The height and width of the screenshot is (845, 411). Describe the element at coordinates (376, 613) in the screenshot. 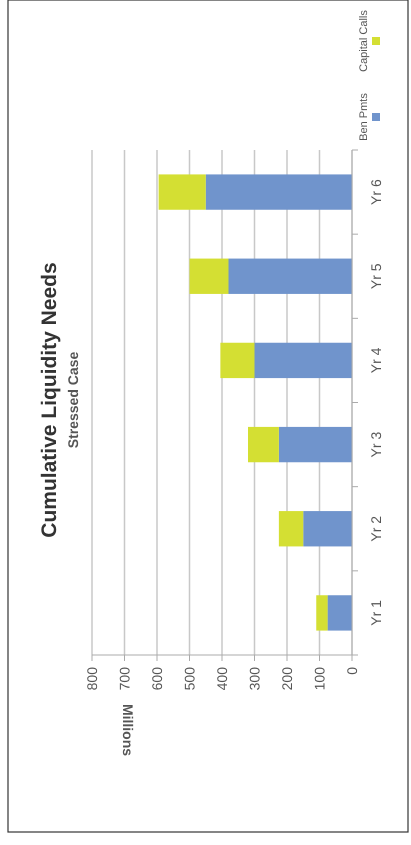

I see `y-tick-label: Yr 1` at that location.